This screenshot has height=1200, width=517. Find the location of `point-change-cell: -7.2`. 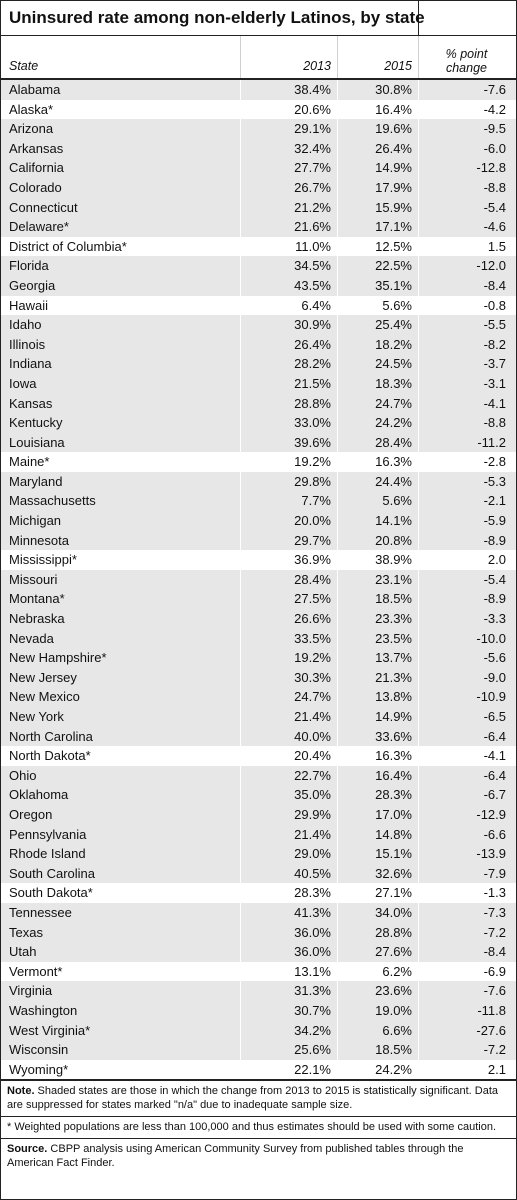

point-change-cell: -7.2 is located at coordinates (494, 932).